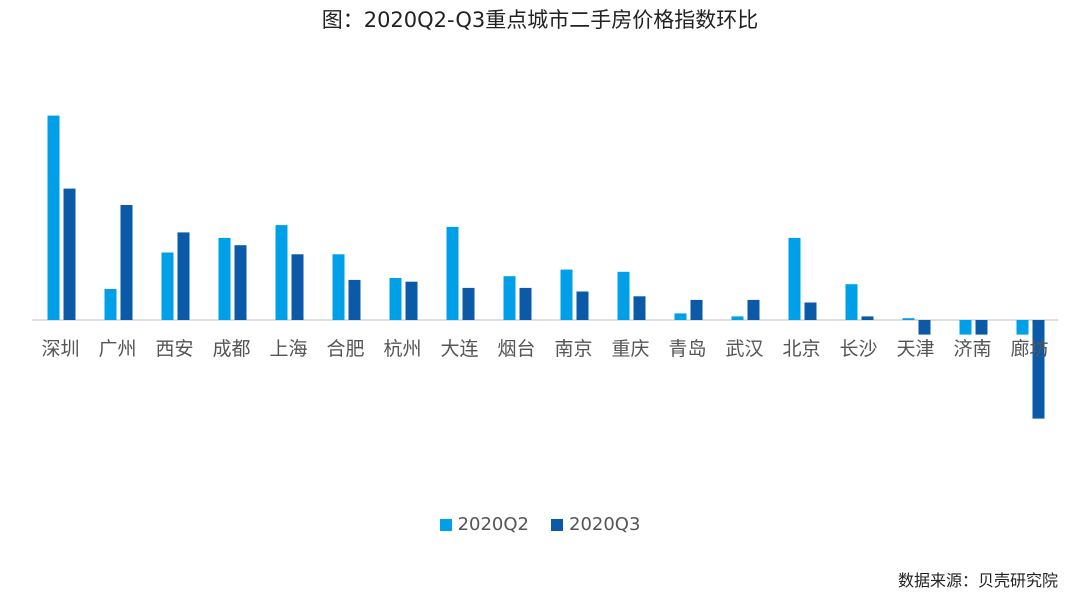 This screenshot has height=608, width=1080. What do you see at coordinates (573, 349) in the screenshot?
I see `category-label: 南京` at bounding box center [573, 349].